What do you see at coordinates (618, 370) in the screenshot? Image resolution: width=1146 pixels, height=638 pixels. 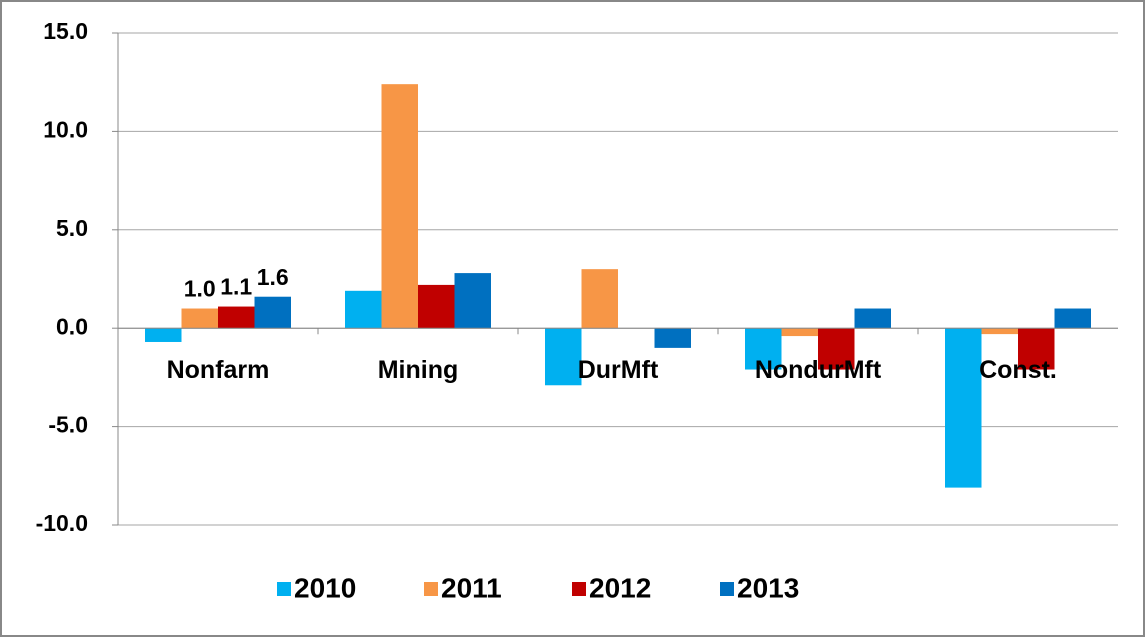 I see `x-tick-label: DurMft` at bounding box center [618, 370].